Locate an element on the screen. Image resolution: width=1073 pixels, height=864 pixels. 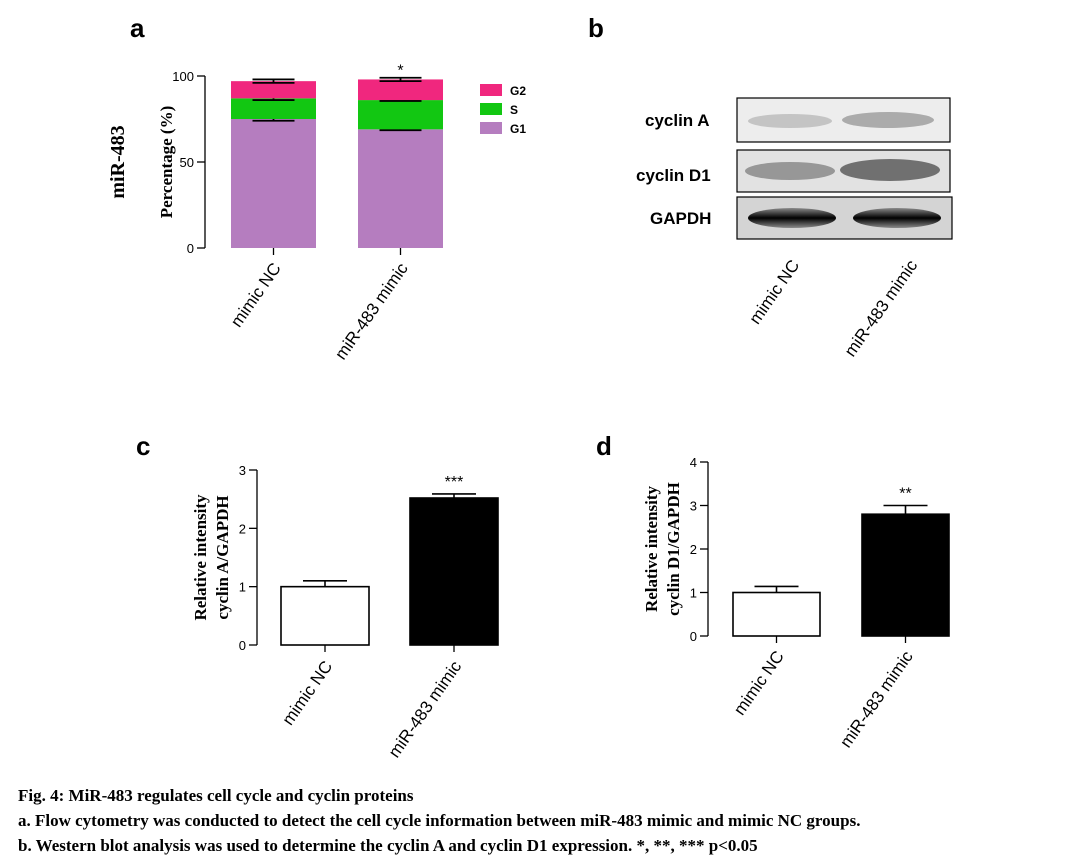
chart-d-y-tick-label-2: 2 is located at coordinates (693, 549).